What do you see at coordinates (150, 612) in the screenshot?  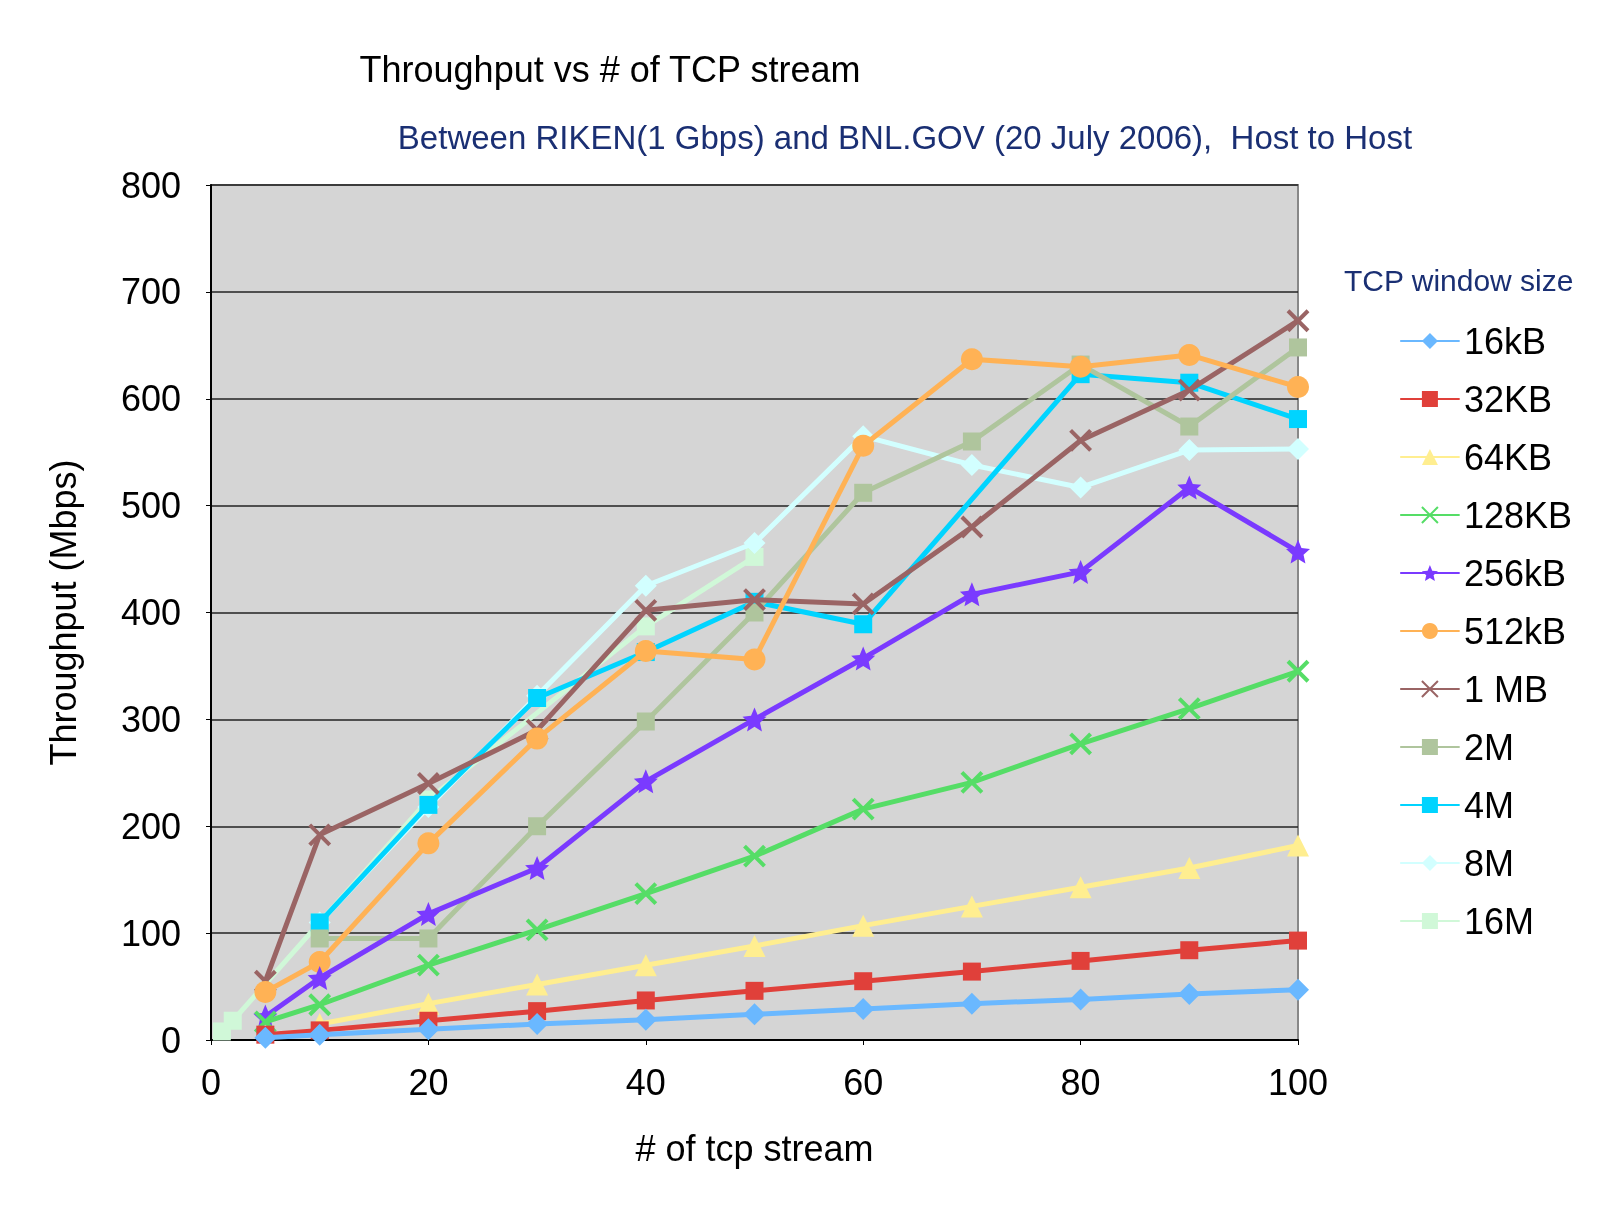 I see `y-tick-label: 400` at bounding box center [150, 612].